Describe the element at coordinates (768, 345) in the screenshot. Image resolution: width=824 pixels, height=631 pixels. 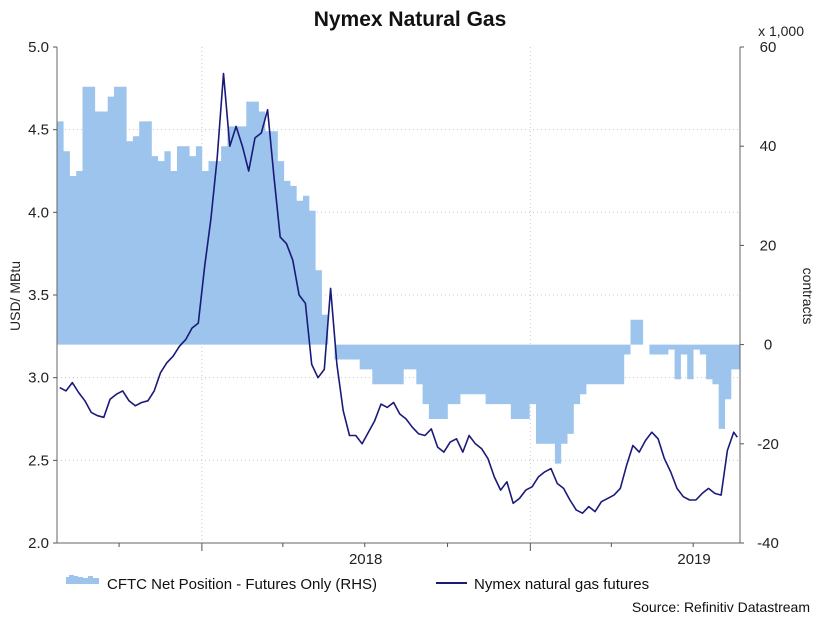
I see `right-tick-label: 0` at that location.